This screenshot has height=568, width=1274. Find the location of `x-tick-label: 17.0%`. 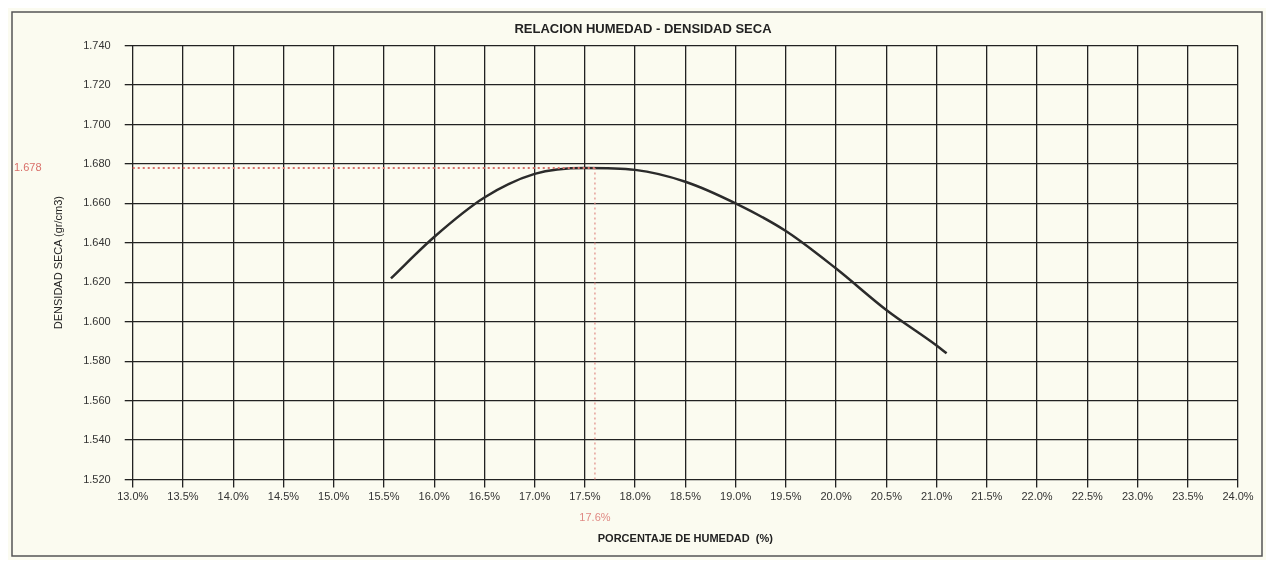

x-tick-label: 17.0% is located at coordinates (535, 496).